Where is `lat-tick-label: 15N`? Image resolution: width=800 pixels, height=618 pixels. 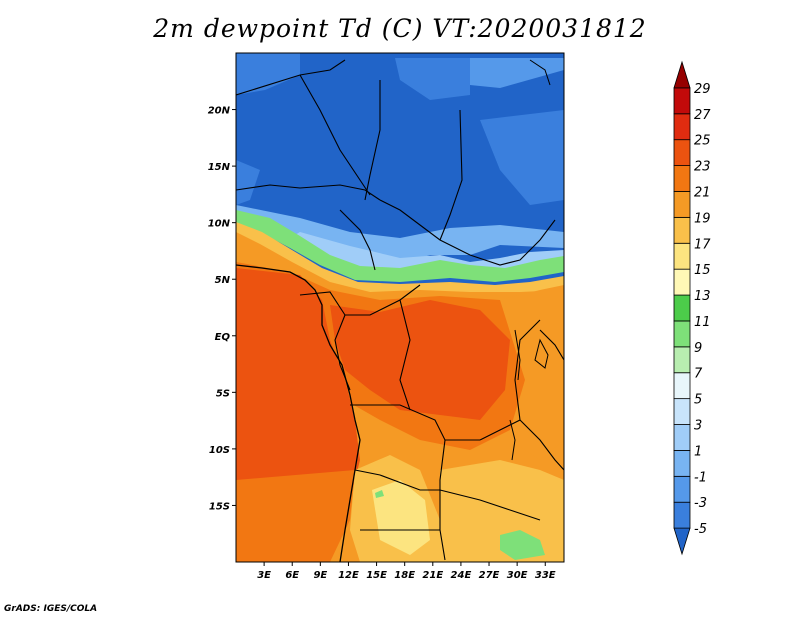
lat-tick-label: 15N is located at coordinates (219, 167).